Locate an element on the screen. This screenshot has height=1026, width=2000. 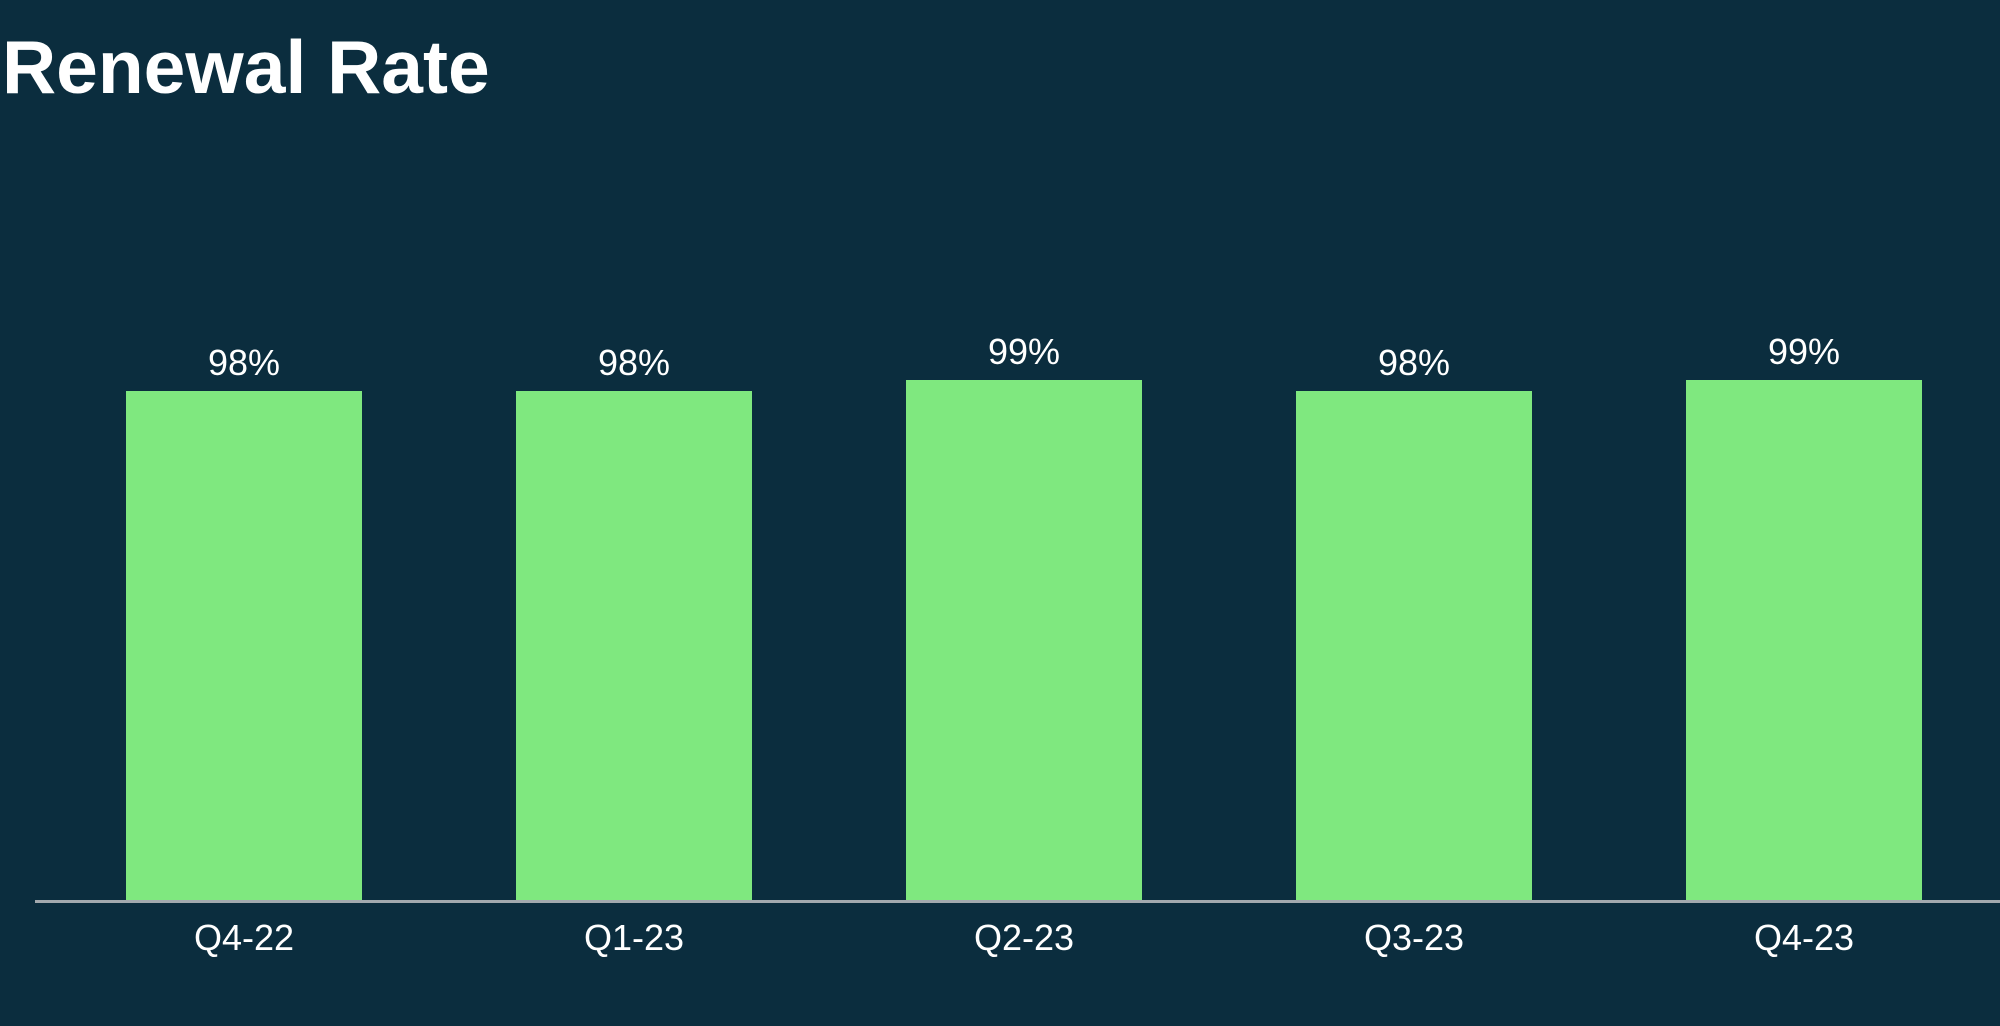
x-axis-category-label: Q4-22 is located at coordinates (244, 937).